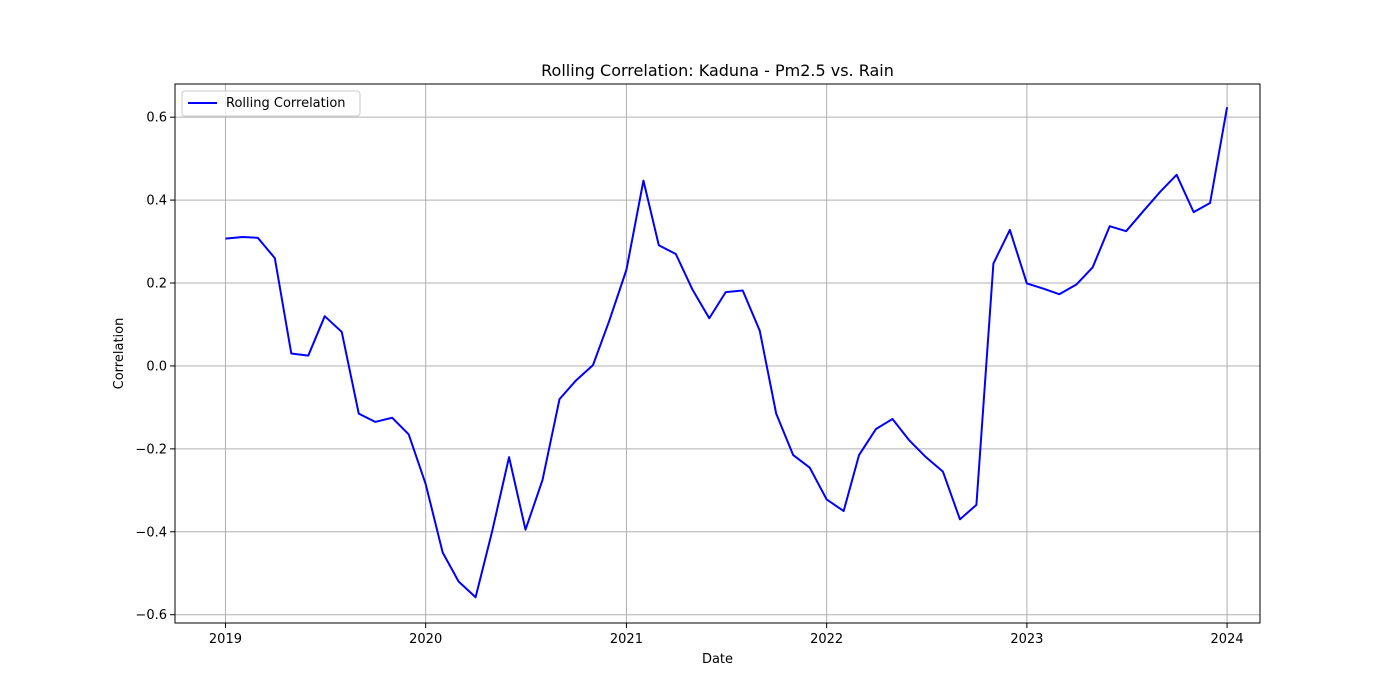 Image resolution: width=1400 pixels, height=700 pixels. What do you see at coordinates (726, 635) in the screenshot?
I see `x-axis: 2019 2020 2021 2022 2023 2024` at bounding box center [726, 635].